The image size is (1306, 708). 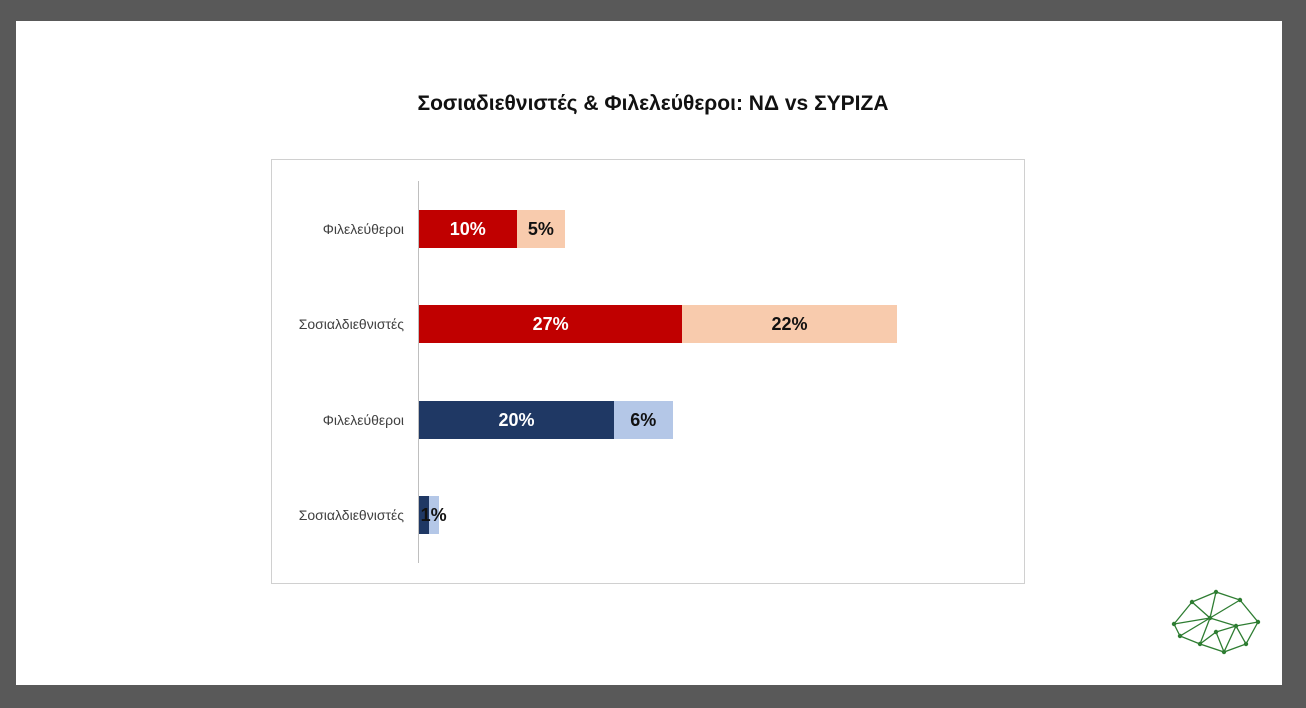 I want to click on data-label: 1%, so click(x=433, y=514).